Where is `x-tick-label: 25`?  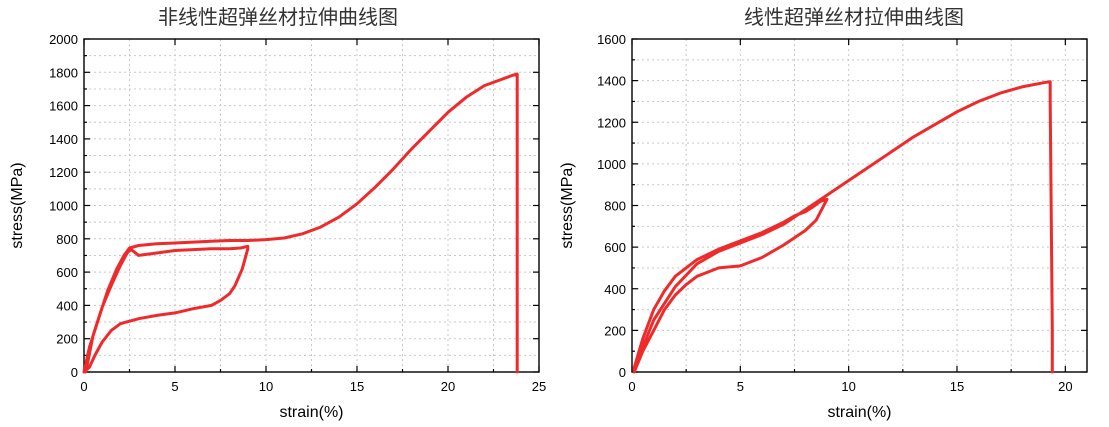
x-tick-label: 25 is located at coordinates (539, 386).